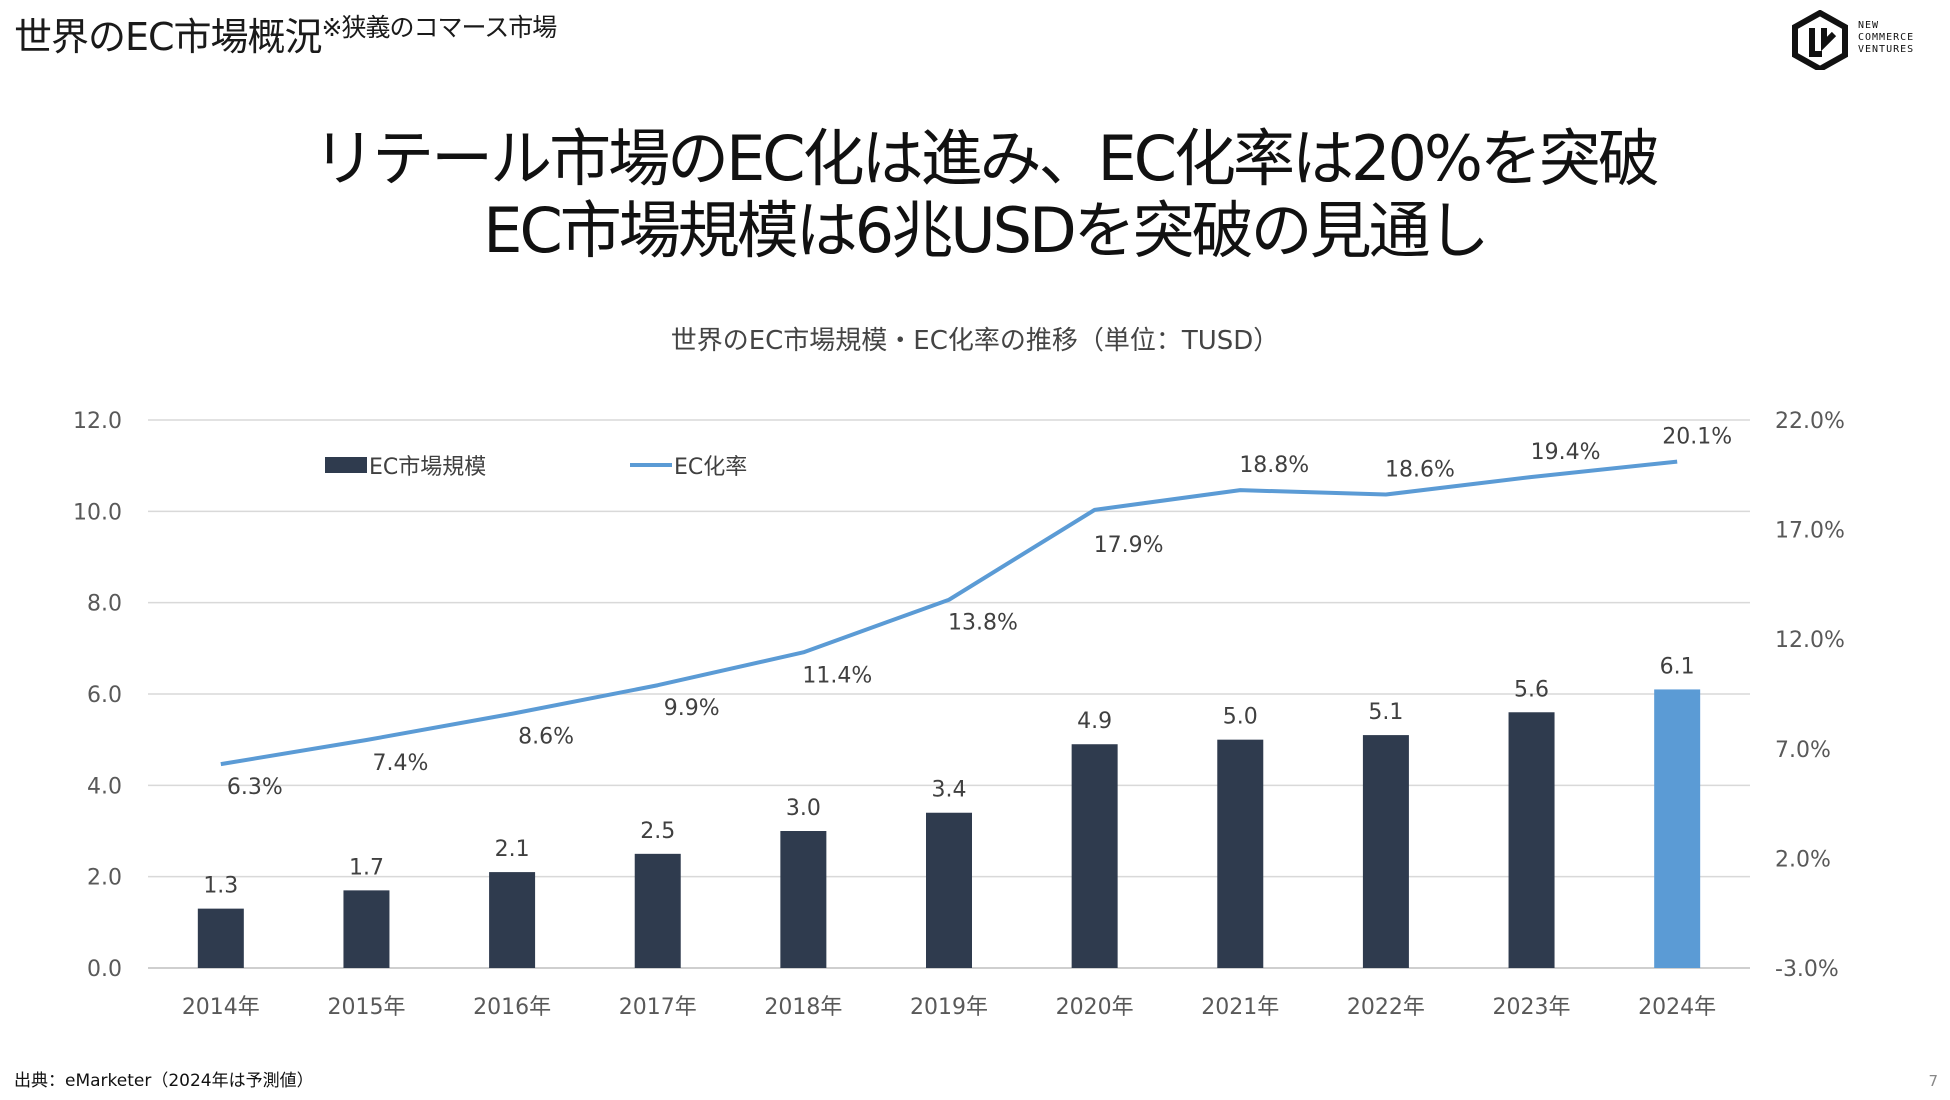 The height and width of the screenshot is (1100, 1950). I want to click on bar-data-label: 5.6, so click(1531, 689).